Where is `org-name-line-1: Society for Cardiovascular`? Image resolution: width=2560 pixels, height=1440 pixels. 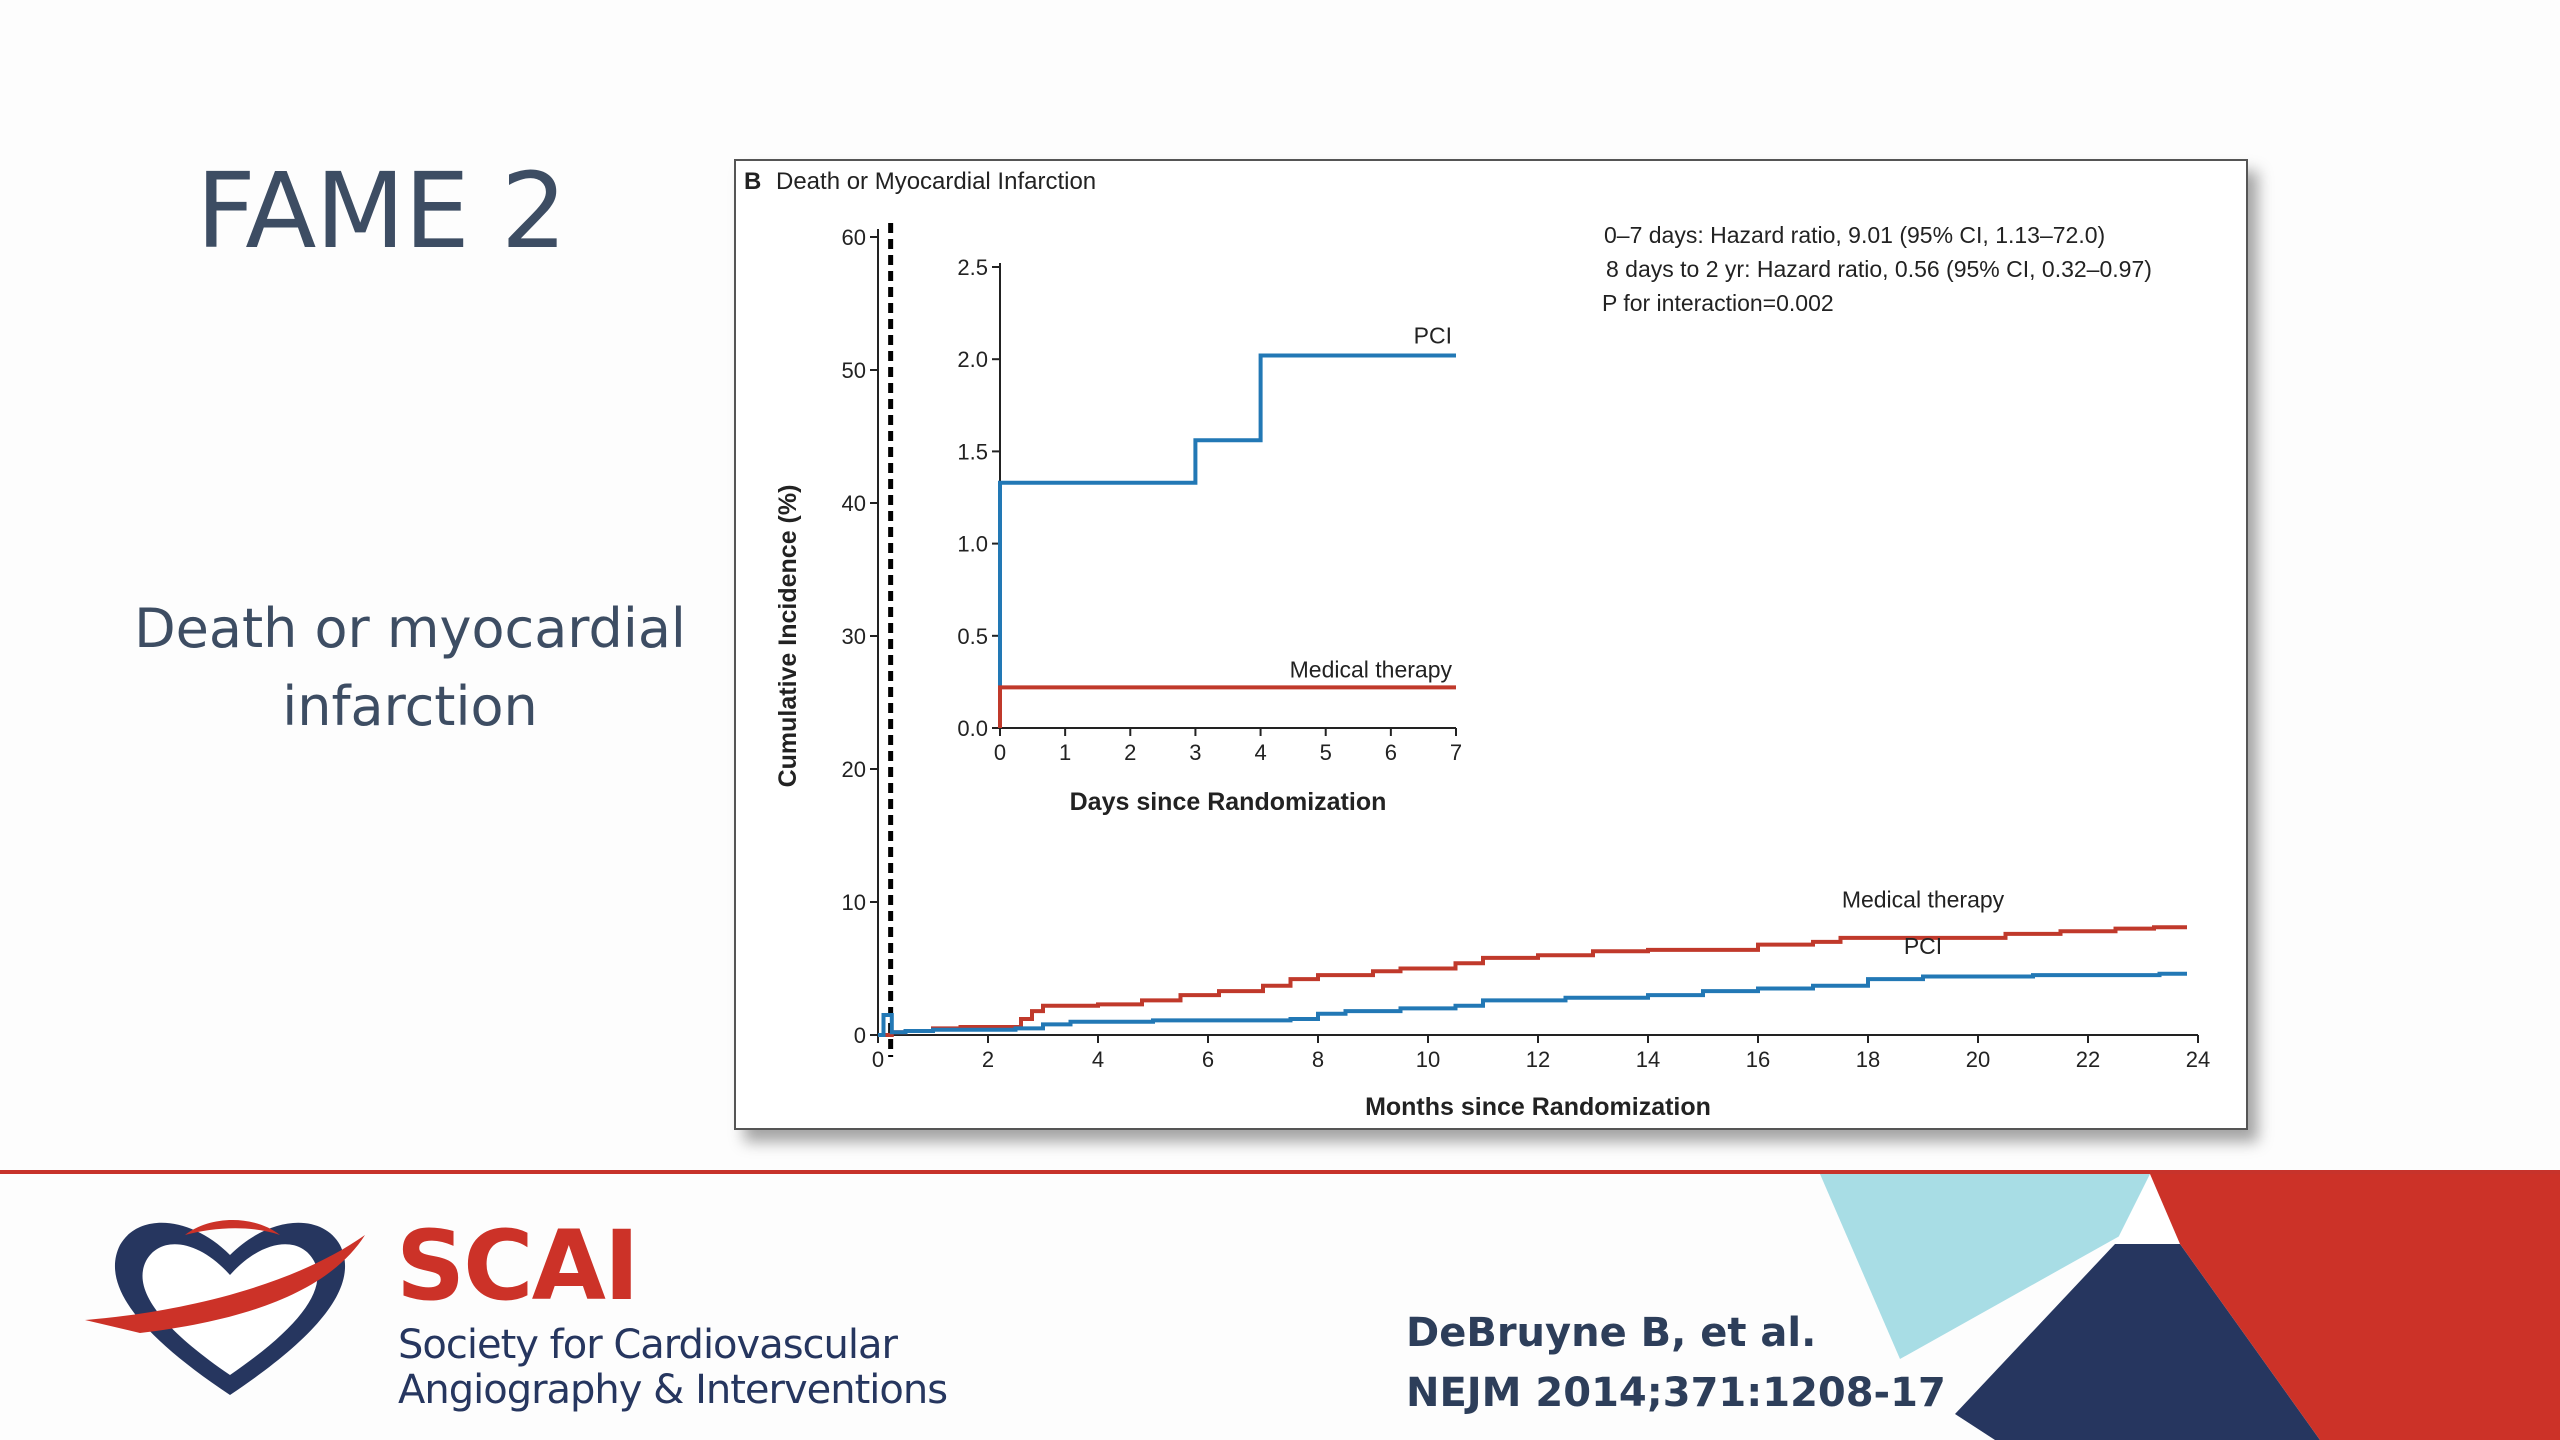
org-name-line-1: Society for Cardiovascular is located at coordinates (648, 1345).